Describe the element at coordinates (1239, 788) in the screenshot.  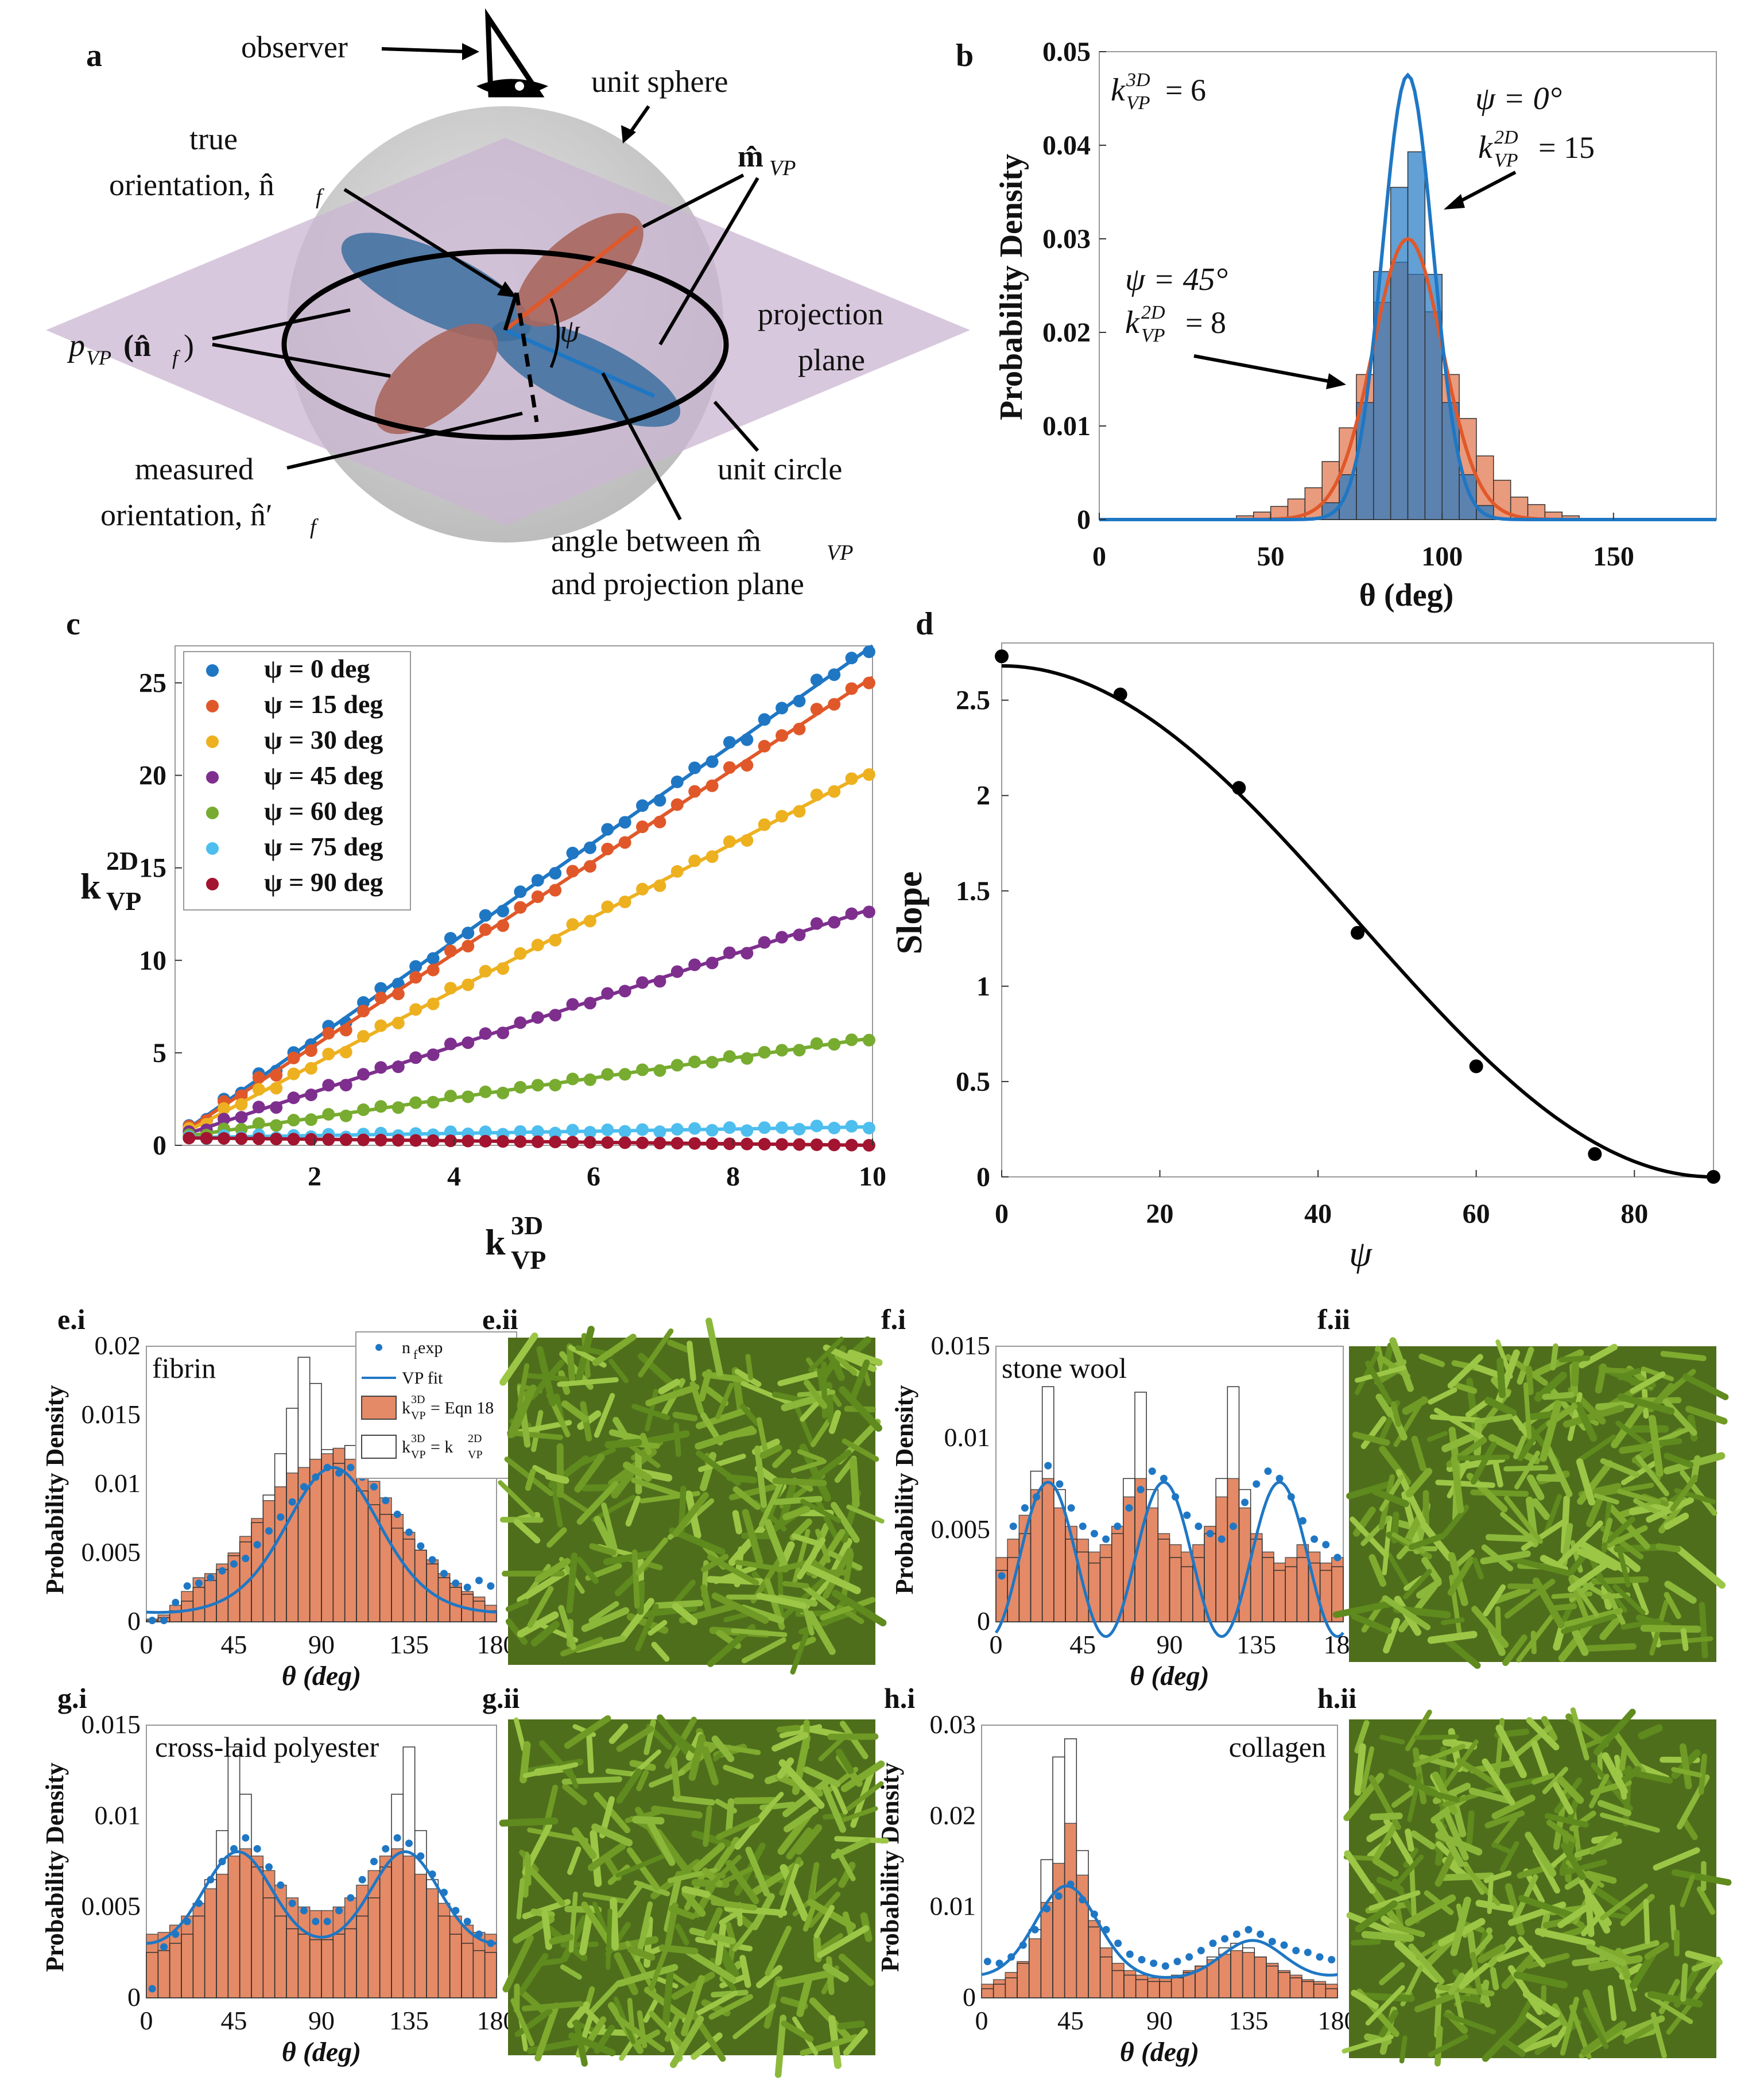
I see `point-d` at that location.